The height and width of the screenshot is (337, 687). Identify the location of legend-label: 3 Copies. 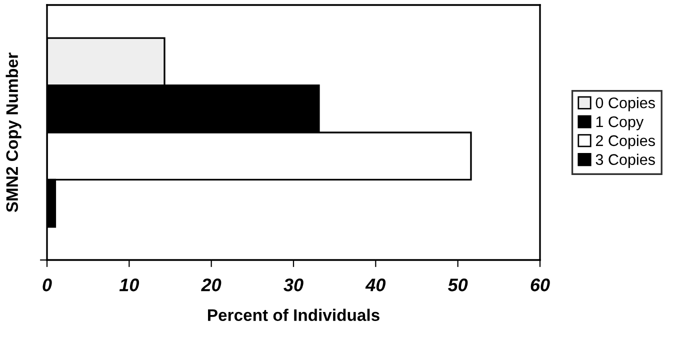
(625, 161).